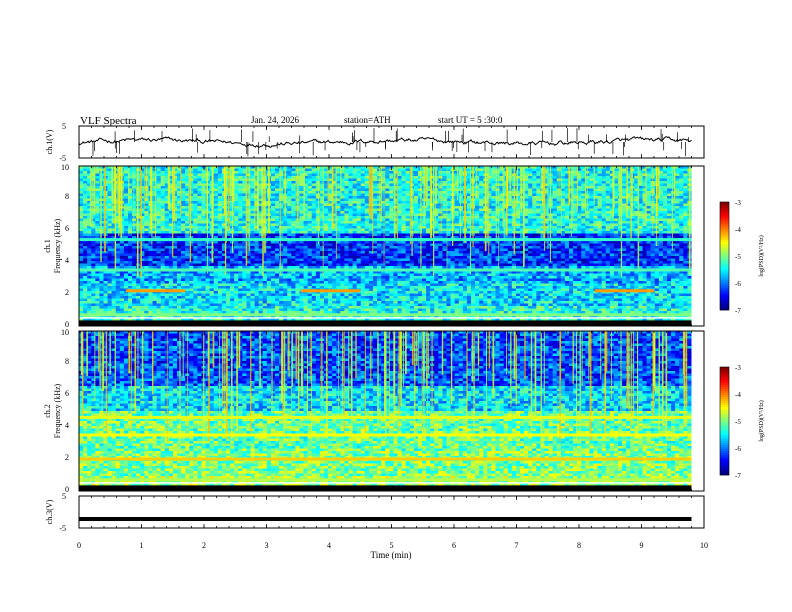 Image resolution: width=792 pixels, height=612 pixels. Describe the element at coordinates (275, 120) in the screenshot. I see `date-label: Jan. 24, 2026` at that location.